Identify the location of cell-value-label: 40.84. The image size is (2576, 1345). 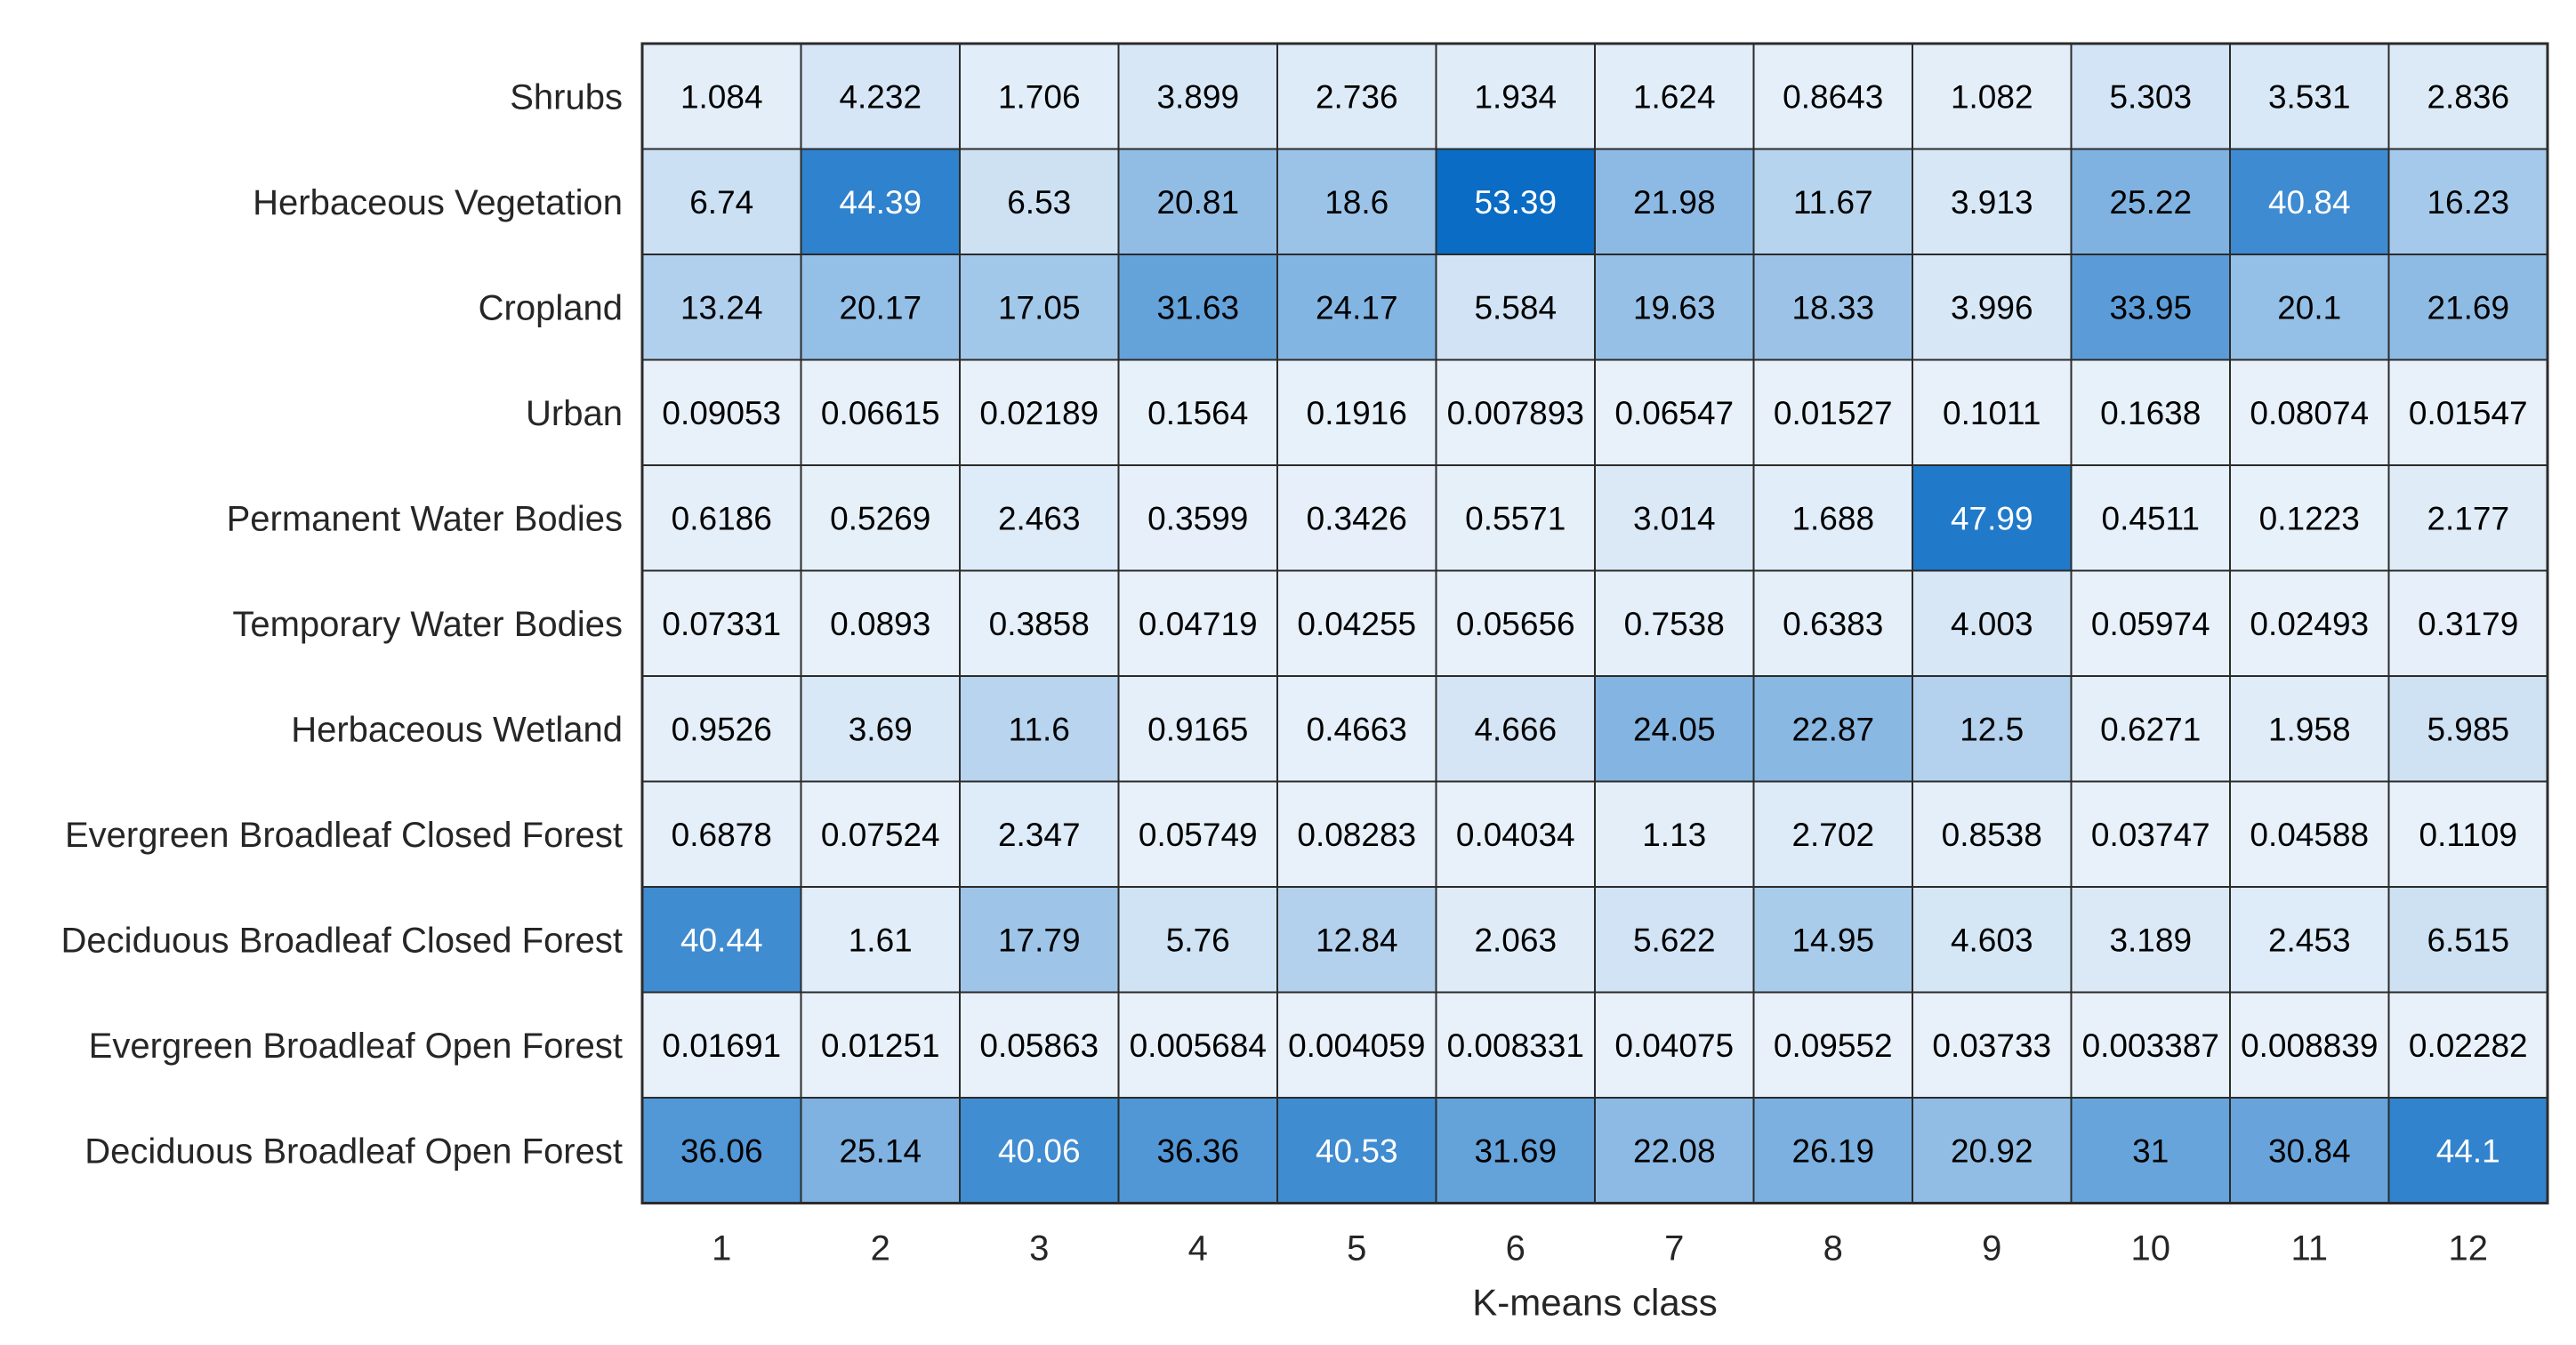
(2309, 202).